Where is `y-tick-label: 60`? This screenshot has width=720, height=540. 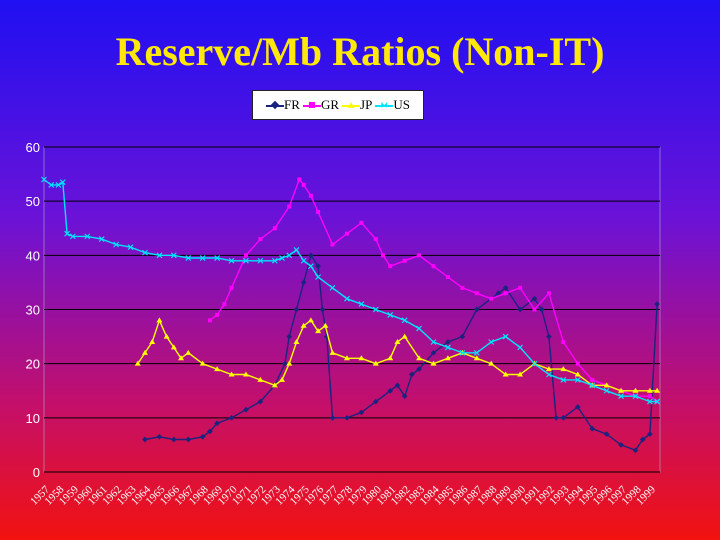
y-tick-label: 60 is located at coordinates (33, 147).